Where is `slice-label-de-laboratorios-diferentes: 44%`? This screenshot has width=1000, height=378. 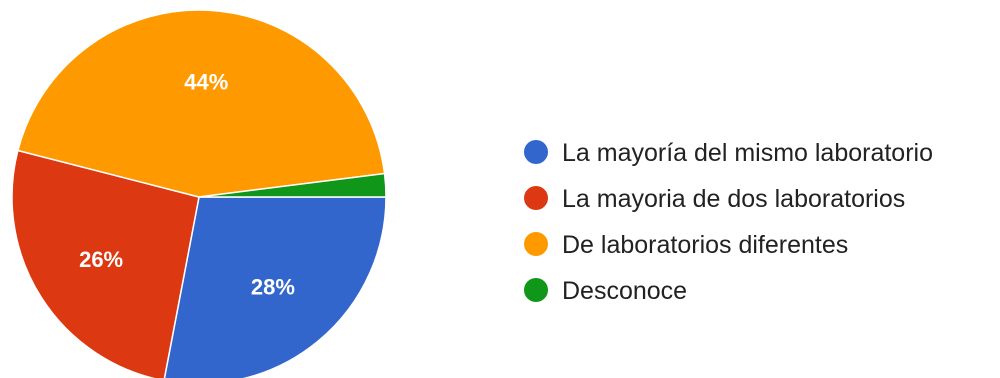
slice-label-de-laboratorios-diferentes: 44% is located at coordinates (206, 81).